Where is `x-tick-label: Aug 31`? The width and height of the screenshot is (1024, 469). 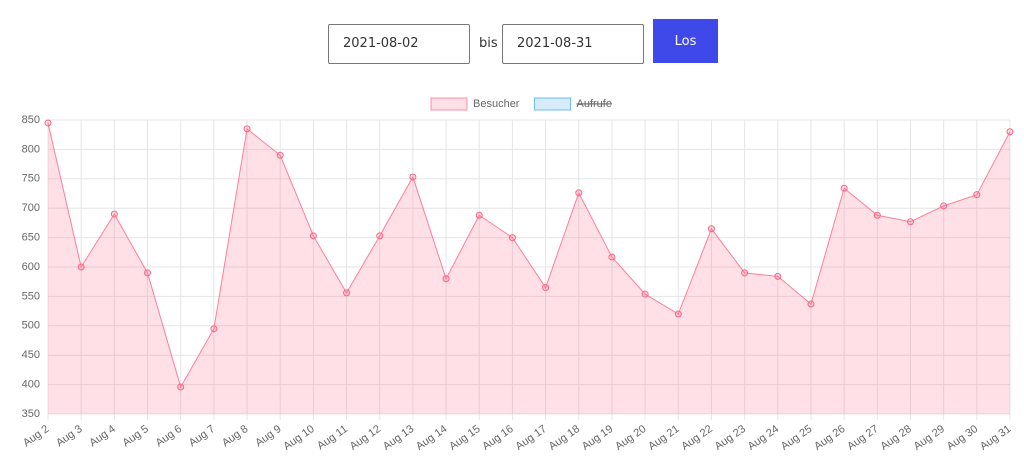
x-tick-label: Aug 31 is located at coordinates (995, 438).